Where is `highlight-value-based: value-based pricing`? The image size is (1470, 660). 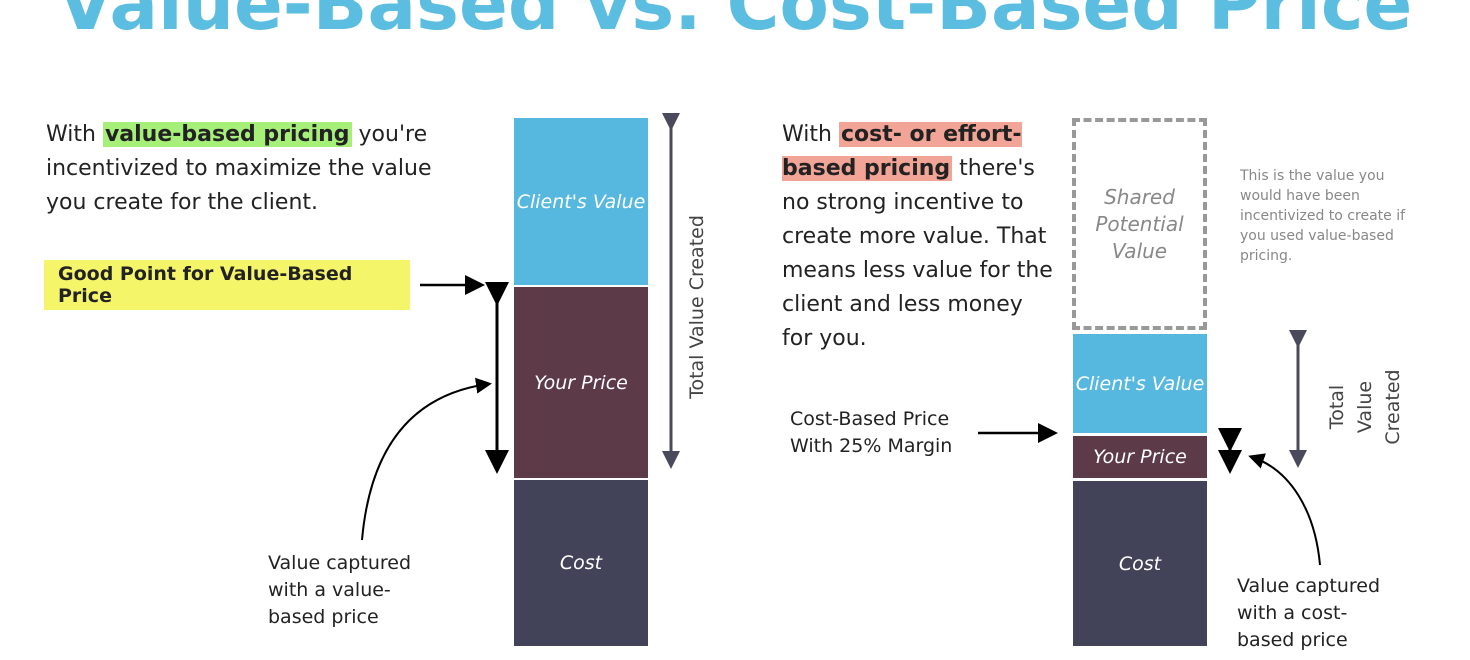
highlight-value-based: value-based pricing is located at coordinates (227, 134).